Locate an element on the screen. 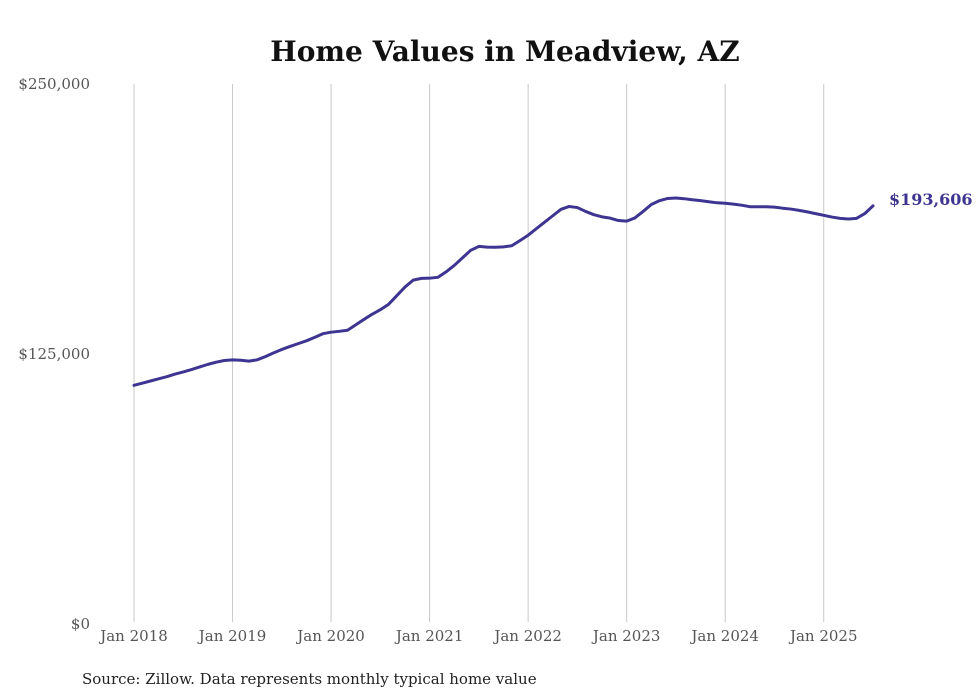 The width and height of the screenshot is (980, 699). x-tick-label: Jan 2025 is located at coordinates (823, 636).